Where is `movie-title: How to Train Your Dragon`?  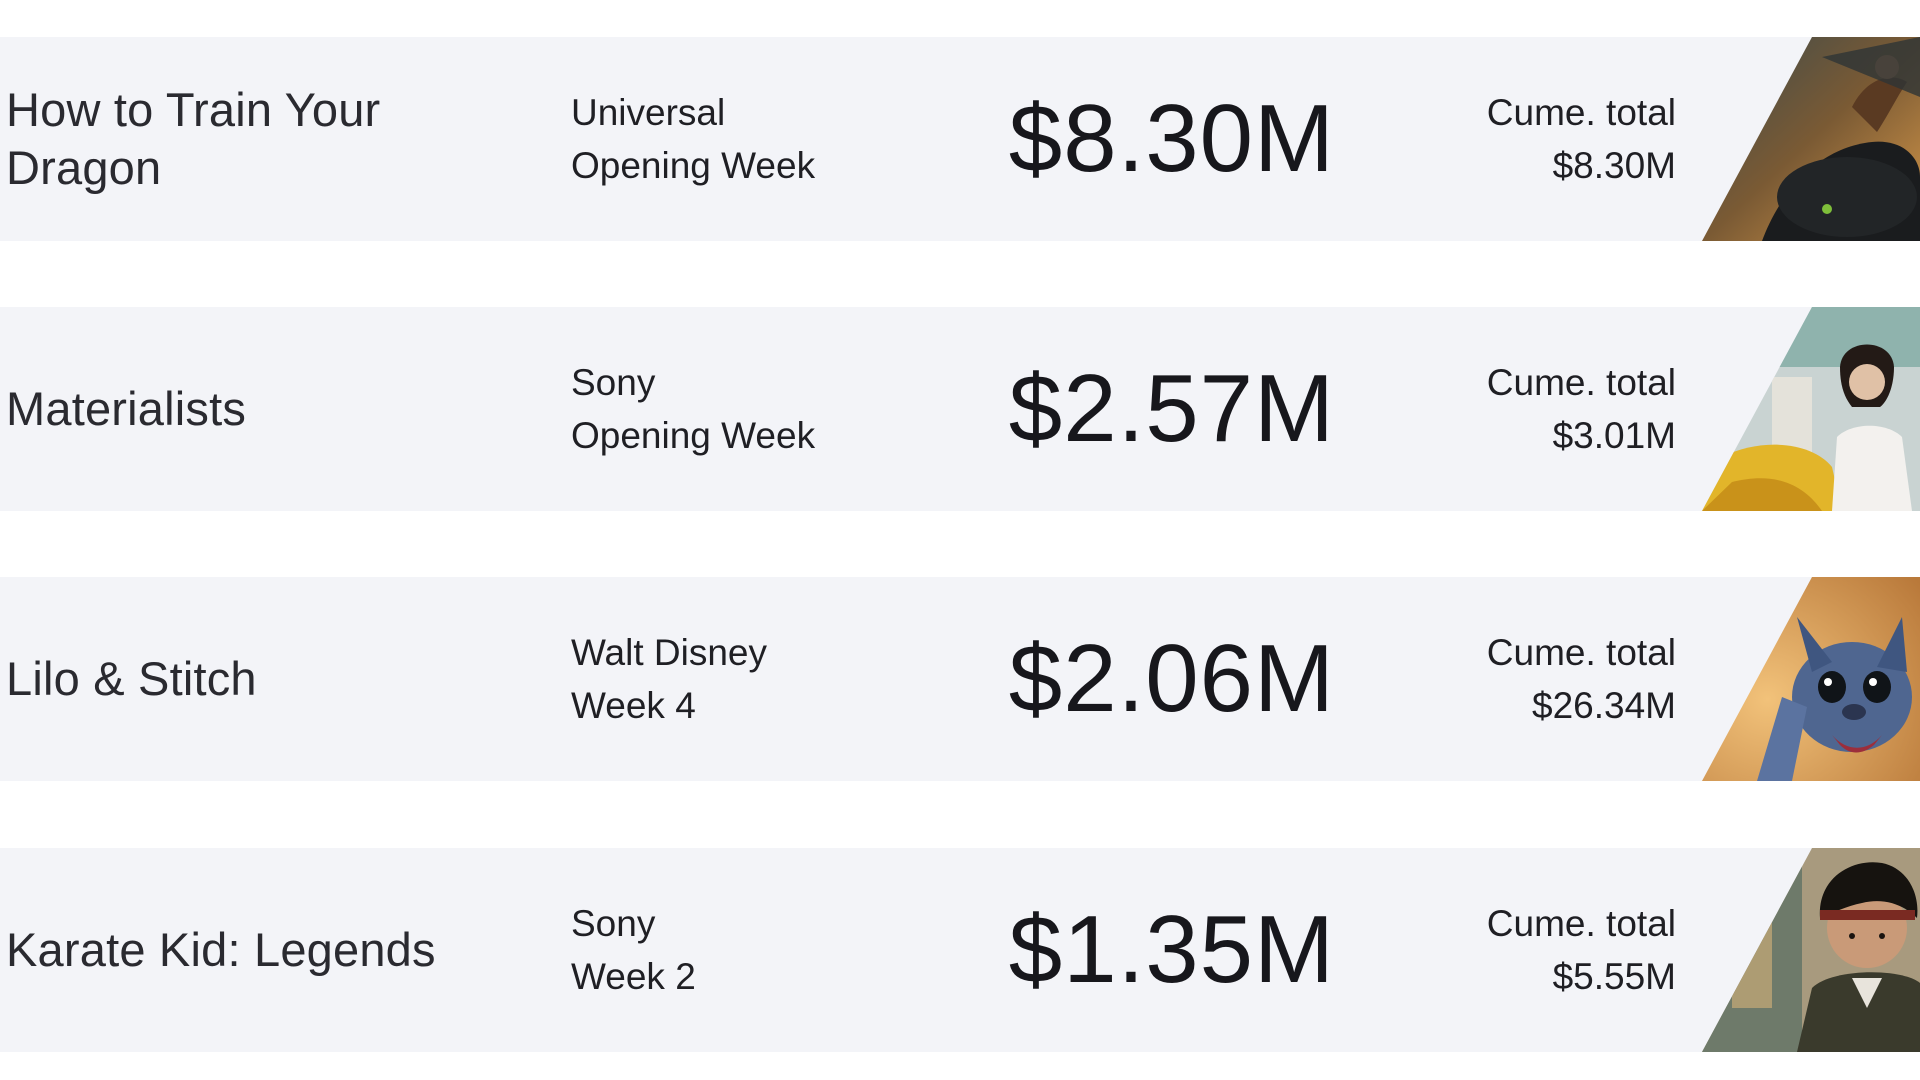 movie-title: How to Train Your Dragon is located at coordinates (193, 138).